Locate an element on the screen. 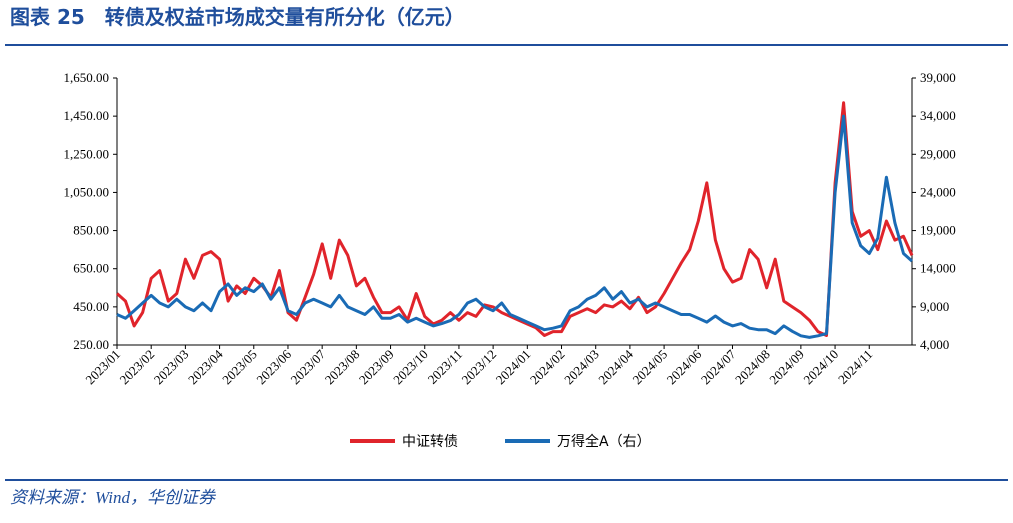 The image size is (1013, 523). legend-label: 万得全A（右） is located at coordinates (604, 441).